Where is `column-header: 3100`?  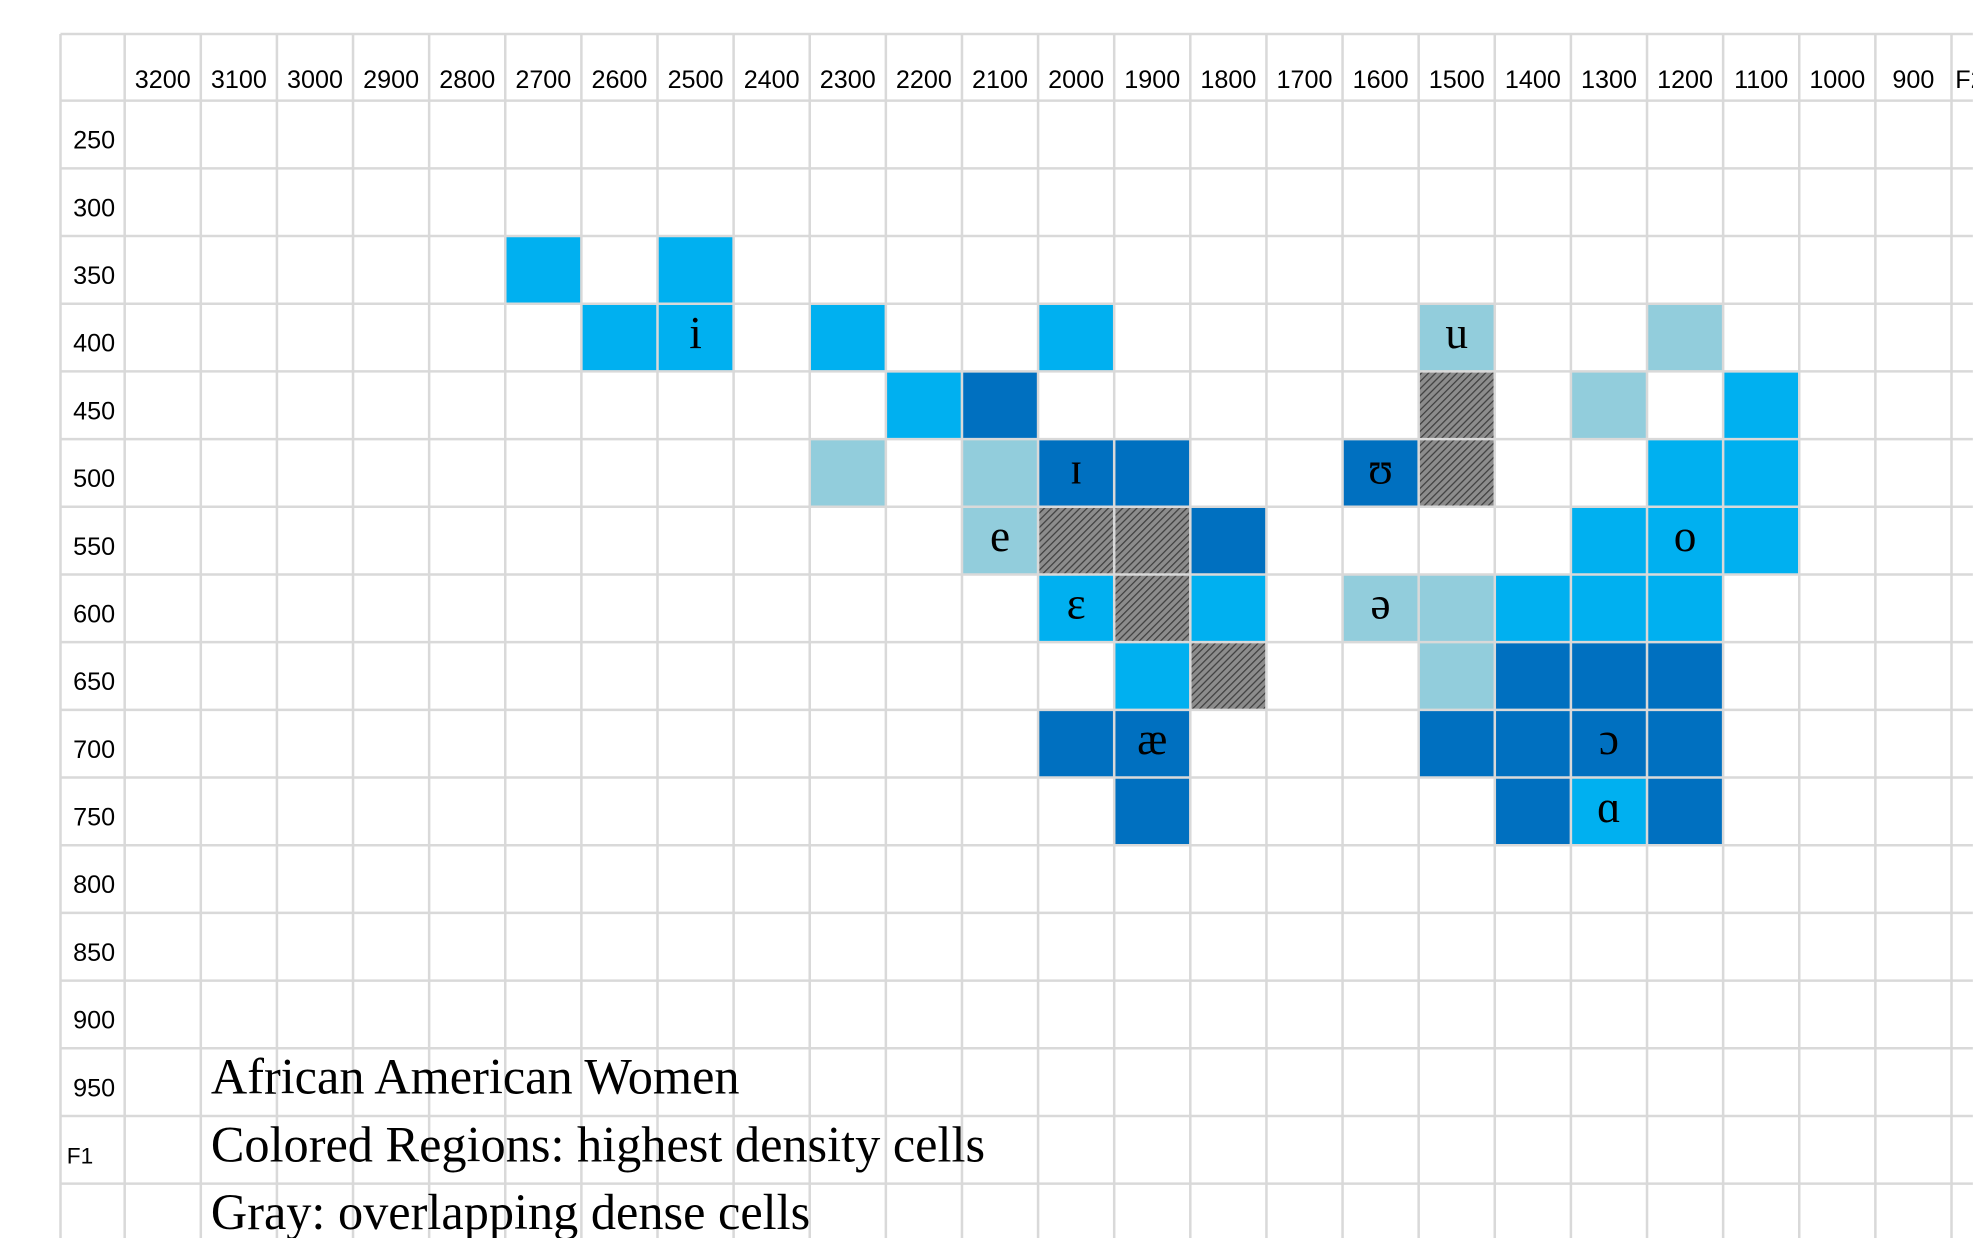
column-header: 3100 is located at coordinates (239, 80).